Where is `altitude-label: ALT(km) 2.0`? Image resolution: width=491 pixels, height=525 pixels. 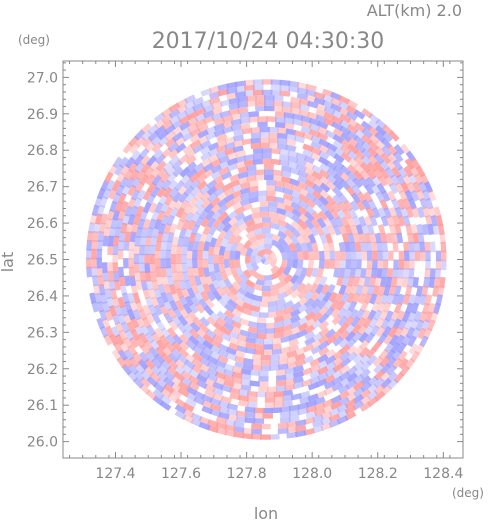 altitude-label: ALT(km) 2.0 is located at coordinates (414, 10).